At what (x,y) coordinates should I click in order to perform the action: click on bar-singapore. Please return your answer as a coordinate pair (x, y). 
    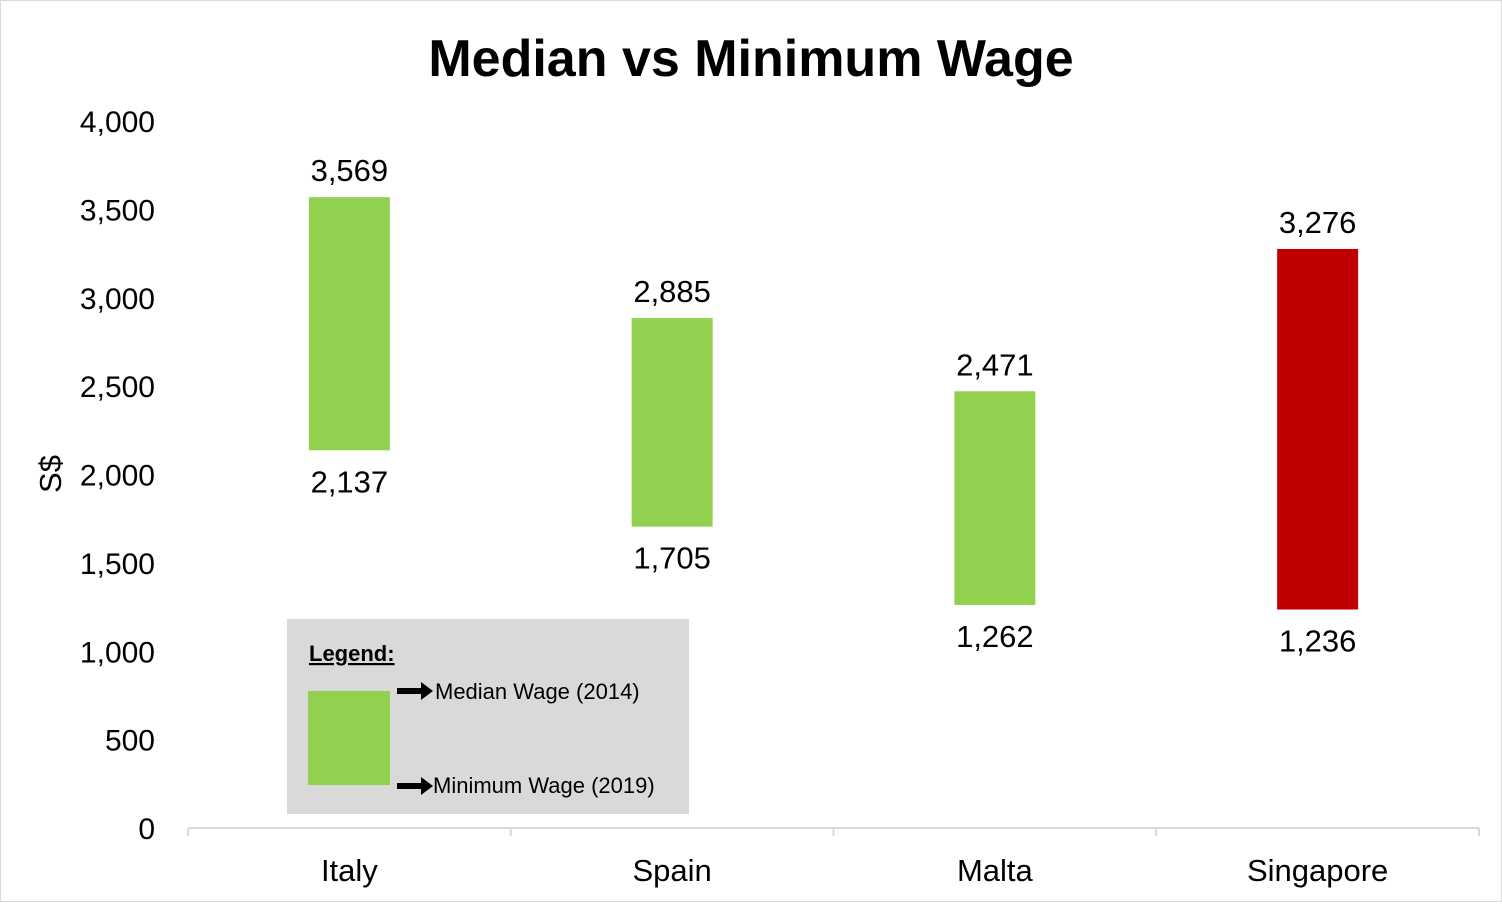
    Looking at the image, I should click on (1318, 429).